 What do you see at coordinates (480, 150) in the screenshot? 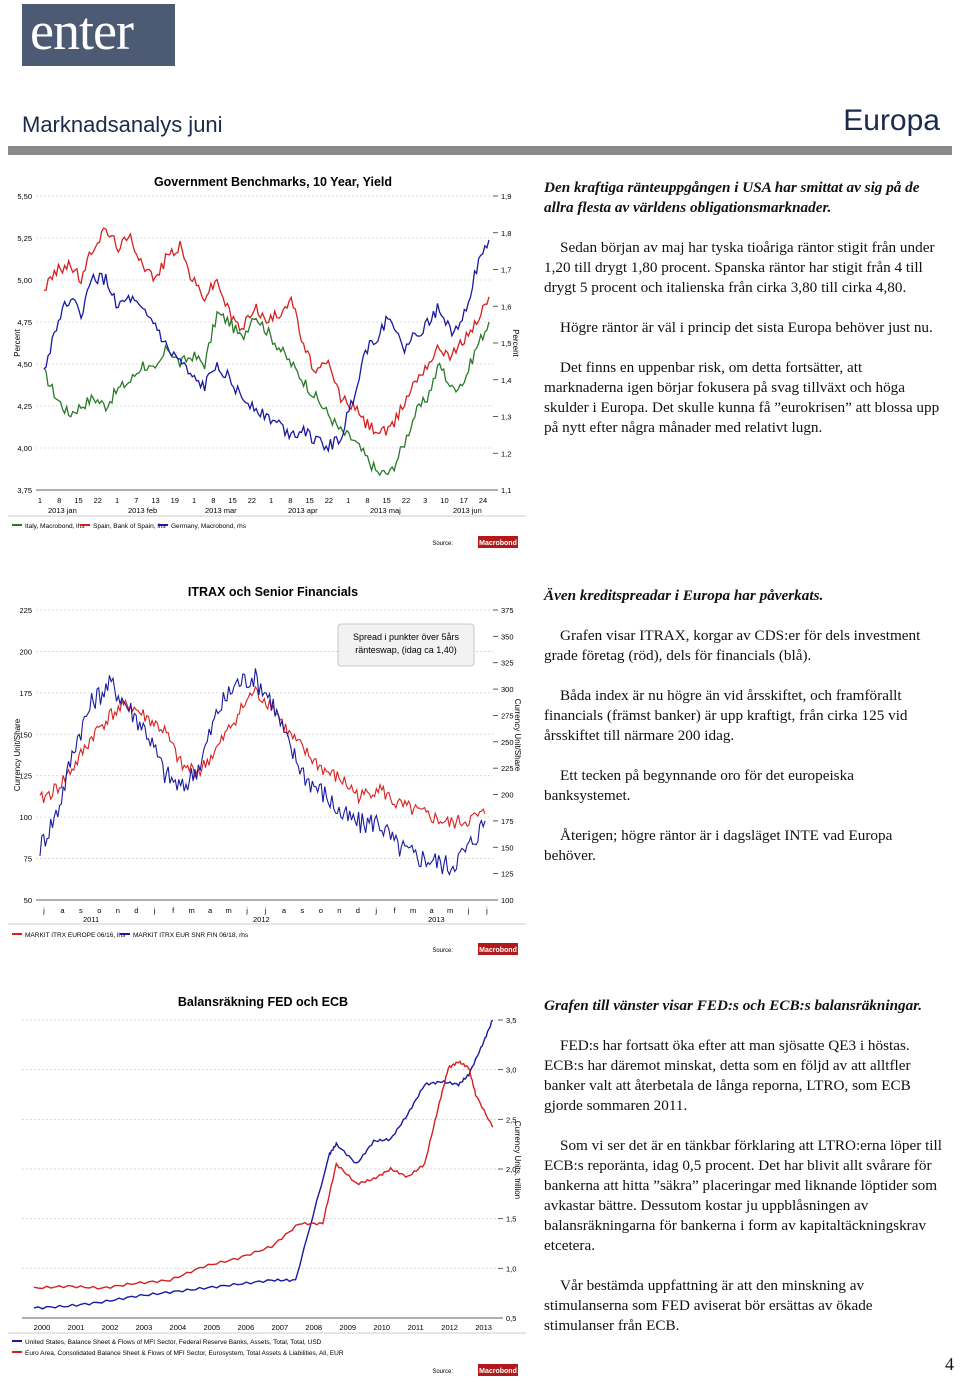
I see `header-rule` at bounding box center [480, 150].